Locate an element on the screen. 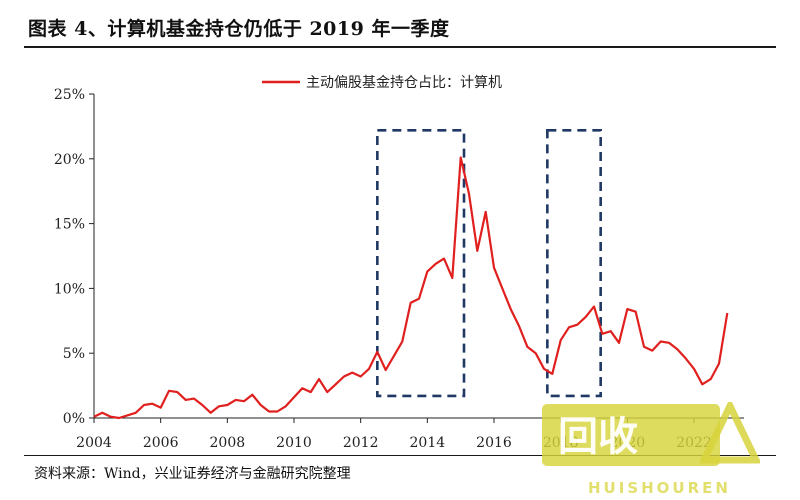 The image size is (800, 500). watermark-logo-box: 回收 is located at coordinates (631, 435).